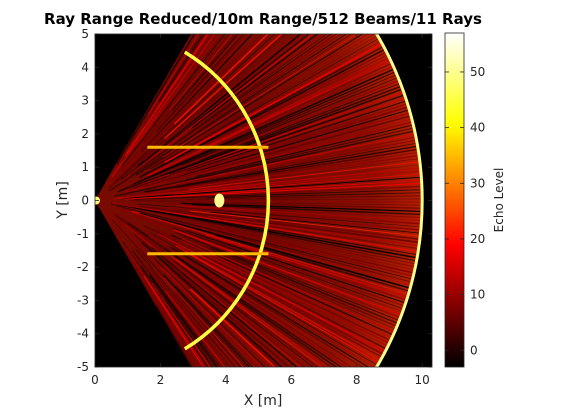 The width and height of the screenshot is (570, 413). What do you see at coordinates (226, 380) in the screenshot?
I see `x-tick-label: 4` at bounding box center [226, 380].